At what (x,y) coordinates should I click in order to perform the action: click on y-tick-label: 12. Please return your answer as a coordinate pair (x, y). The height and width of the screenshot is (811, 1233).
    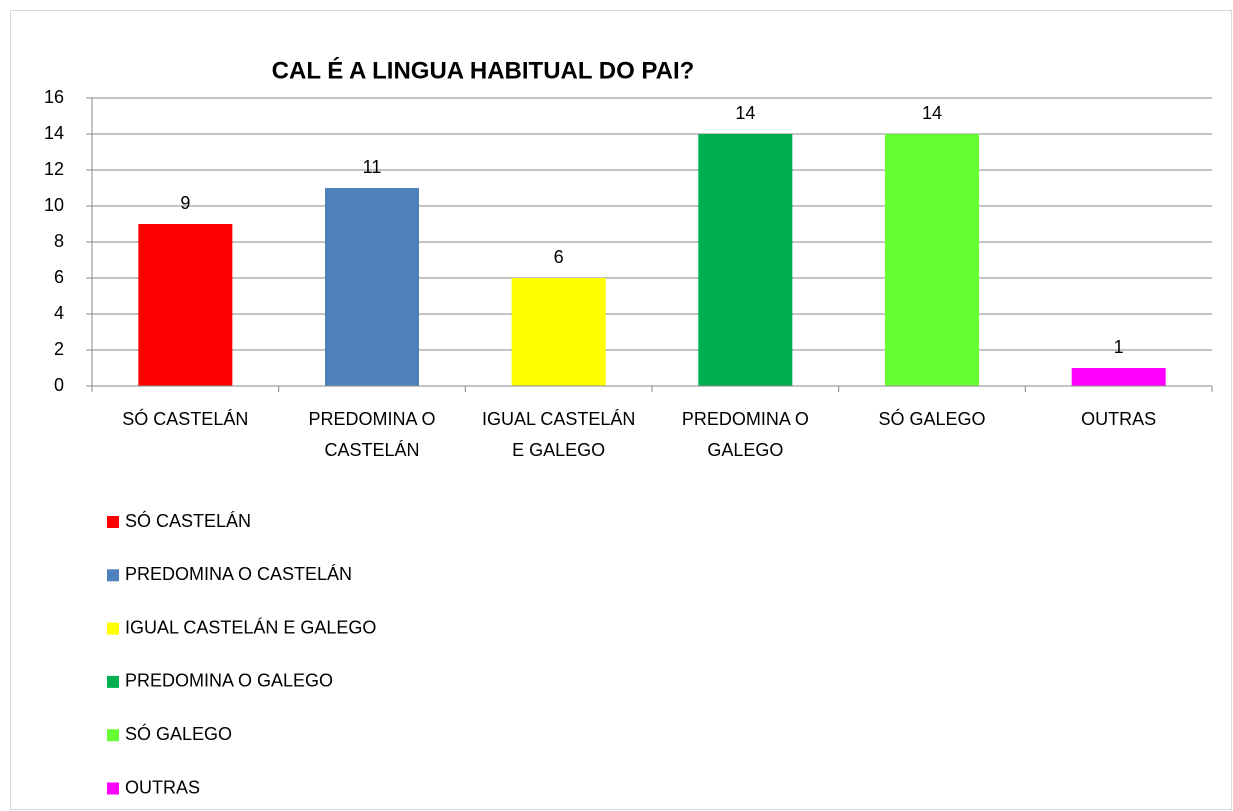
    Looking at the image, I should click on (54, 169).